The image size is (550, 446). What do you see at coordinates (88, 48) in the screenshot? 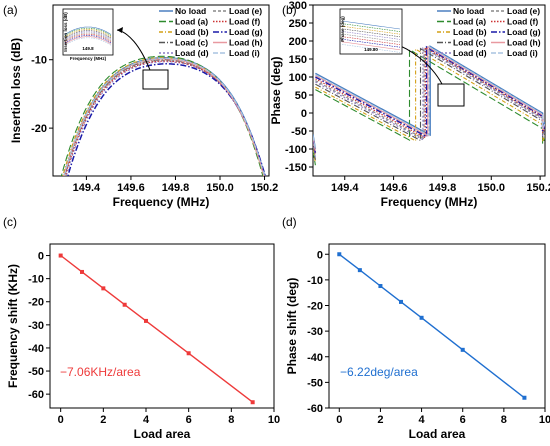
I see `inset-x-tick: 149.8` at bounding box center [88, 48].